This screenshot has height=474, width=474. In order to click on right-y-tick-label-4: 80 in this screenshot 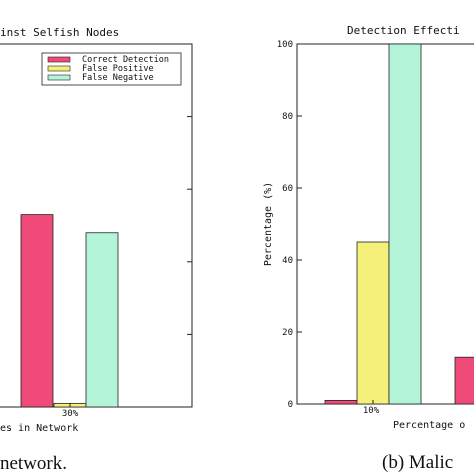, I will do `click(287, 117)`.